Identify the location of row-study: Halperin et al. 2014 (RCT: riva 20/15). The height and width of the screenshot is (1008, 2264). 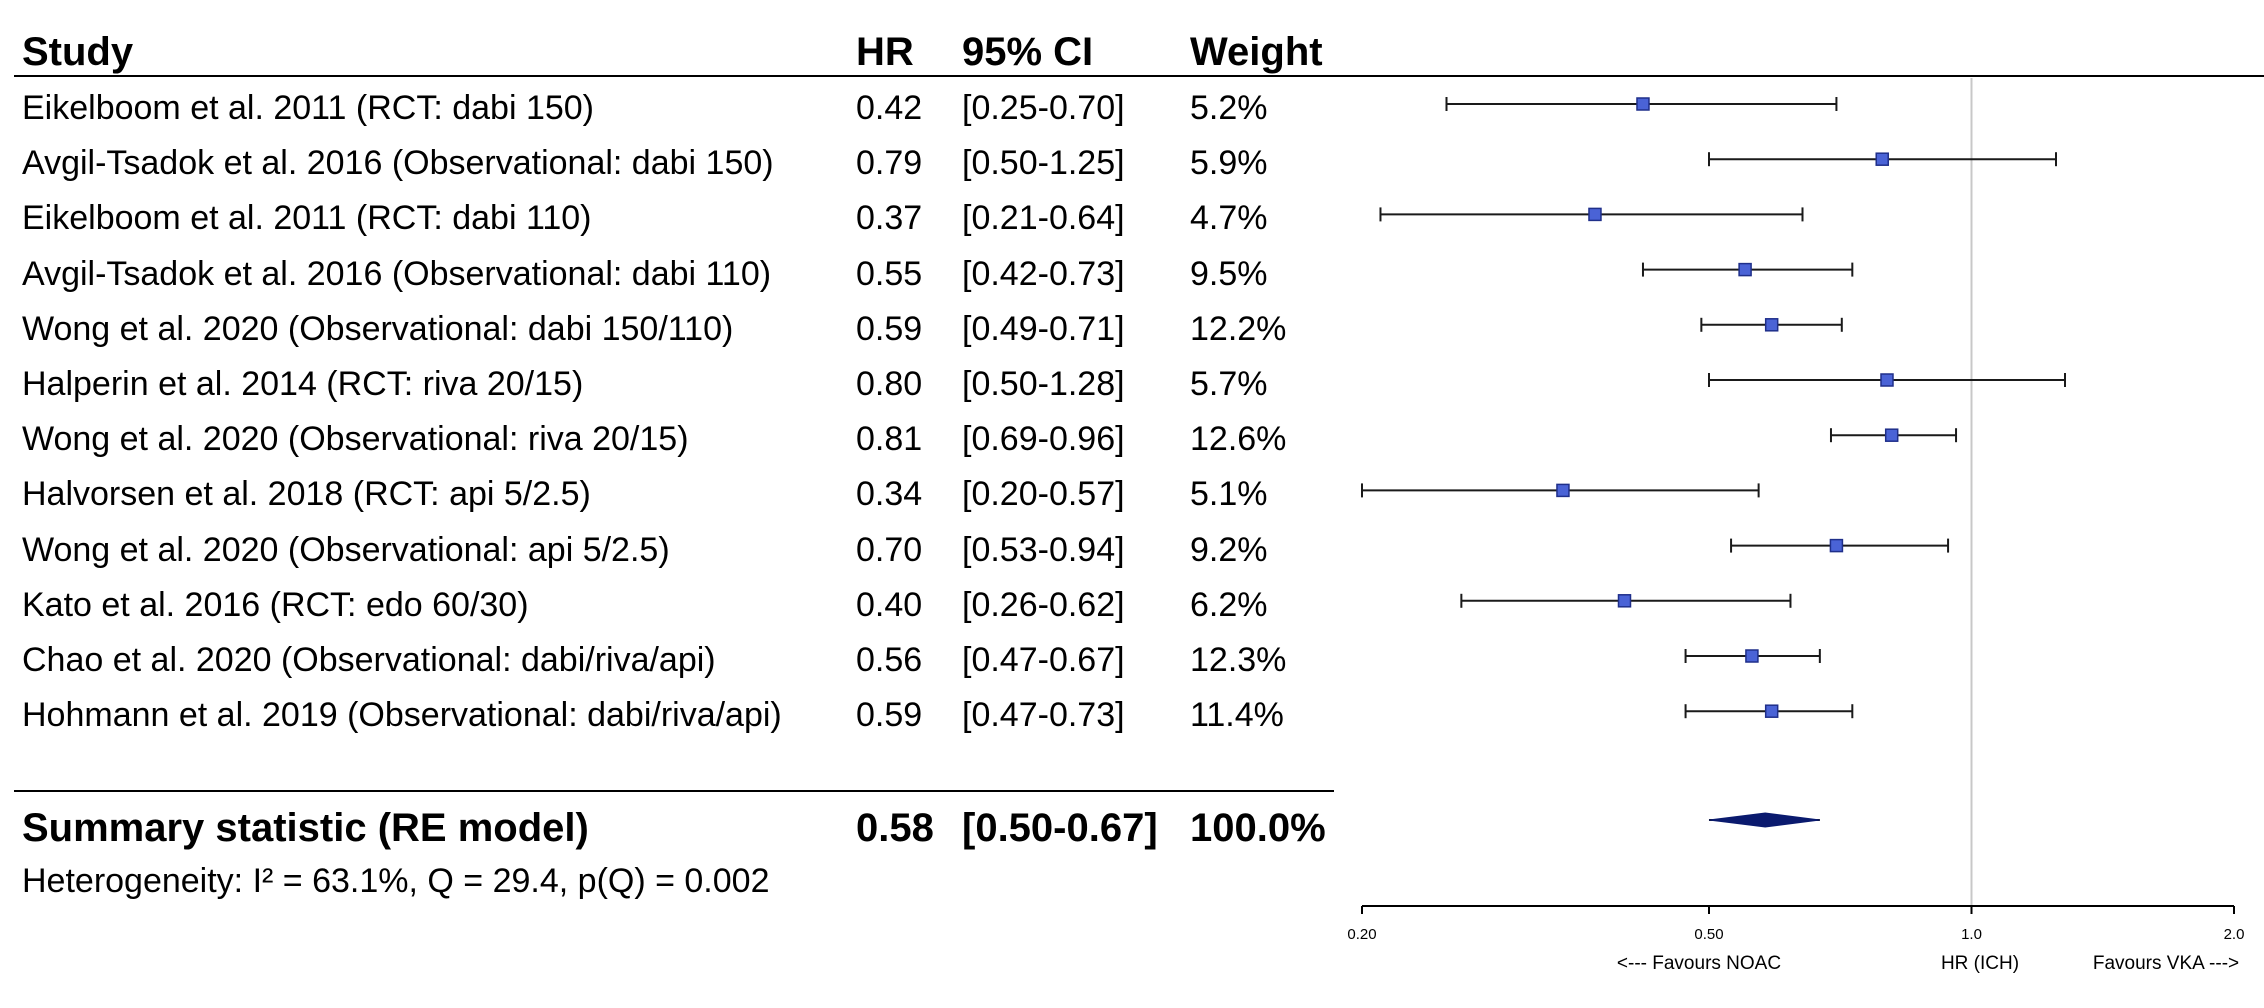
(303, 384).